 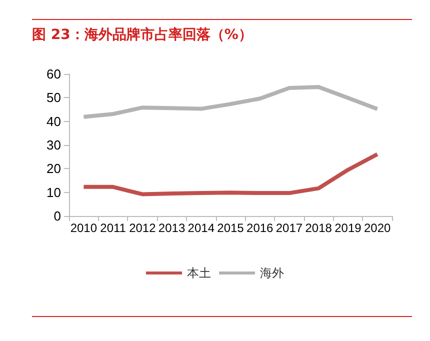 I want to click on chart-title: 图 23：海外品牌市占率回落（%）, so click(x=222, y=31).